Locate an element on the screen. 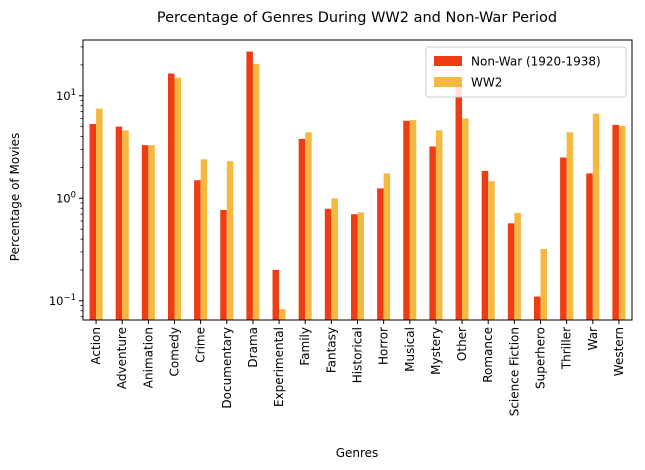  x-tick-label: Musical is located at coordinates (410, 349).